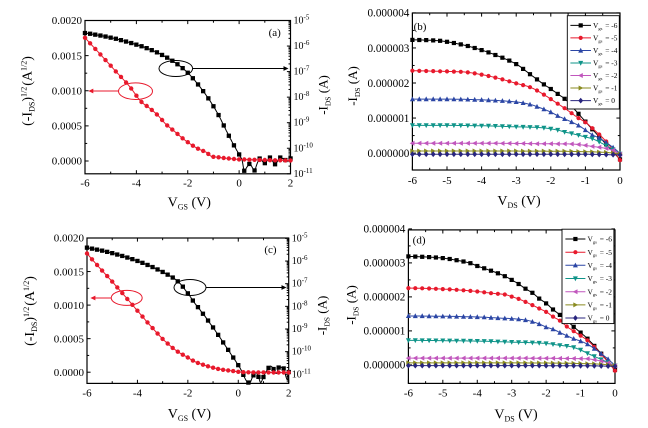 The image size is (648, 428). Describe the element at coordinates (275, 33) in the screenshot. I see `svg-text: (a)` at that location.